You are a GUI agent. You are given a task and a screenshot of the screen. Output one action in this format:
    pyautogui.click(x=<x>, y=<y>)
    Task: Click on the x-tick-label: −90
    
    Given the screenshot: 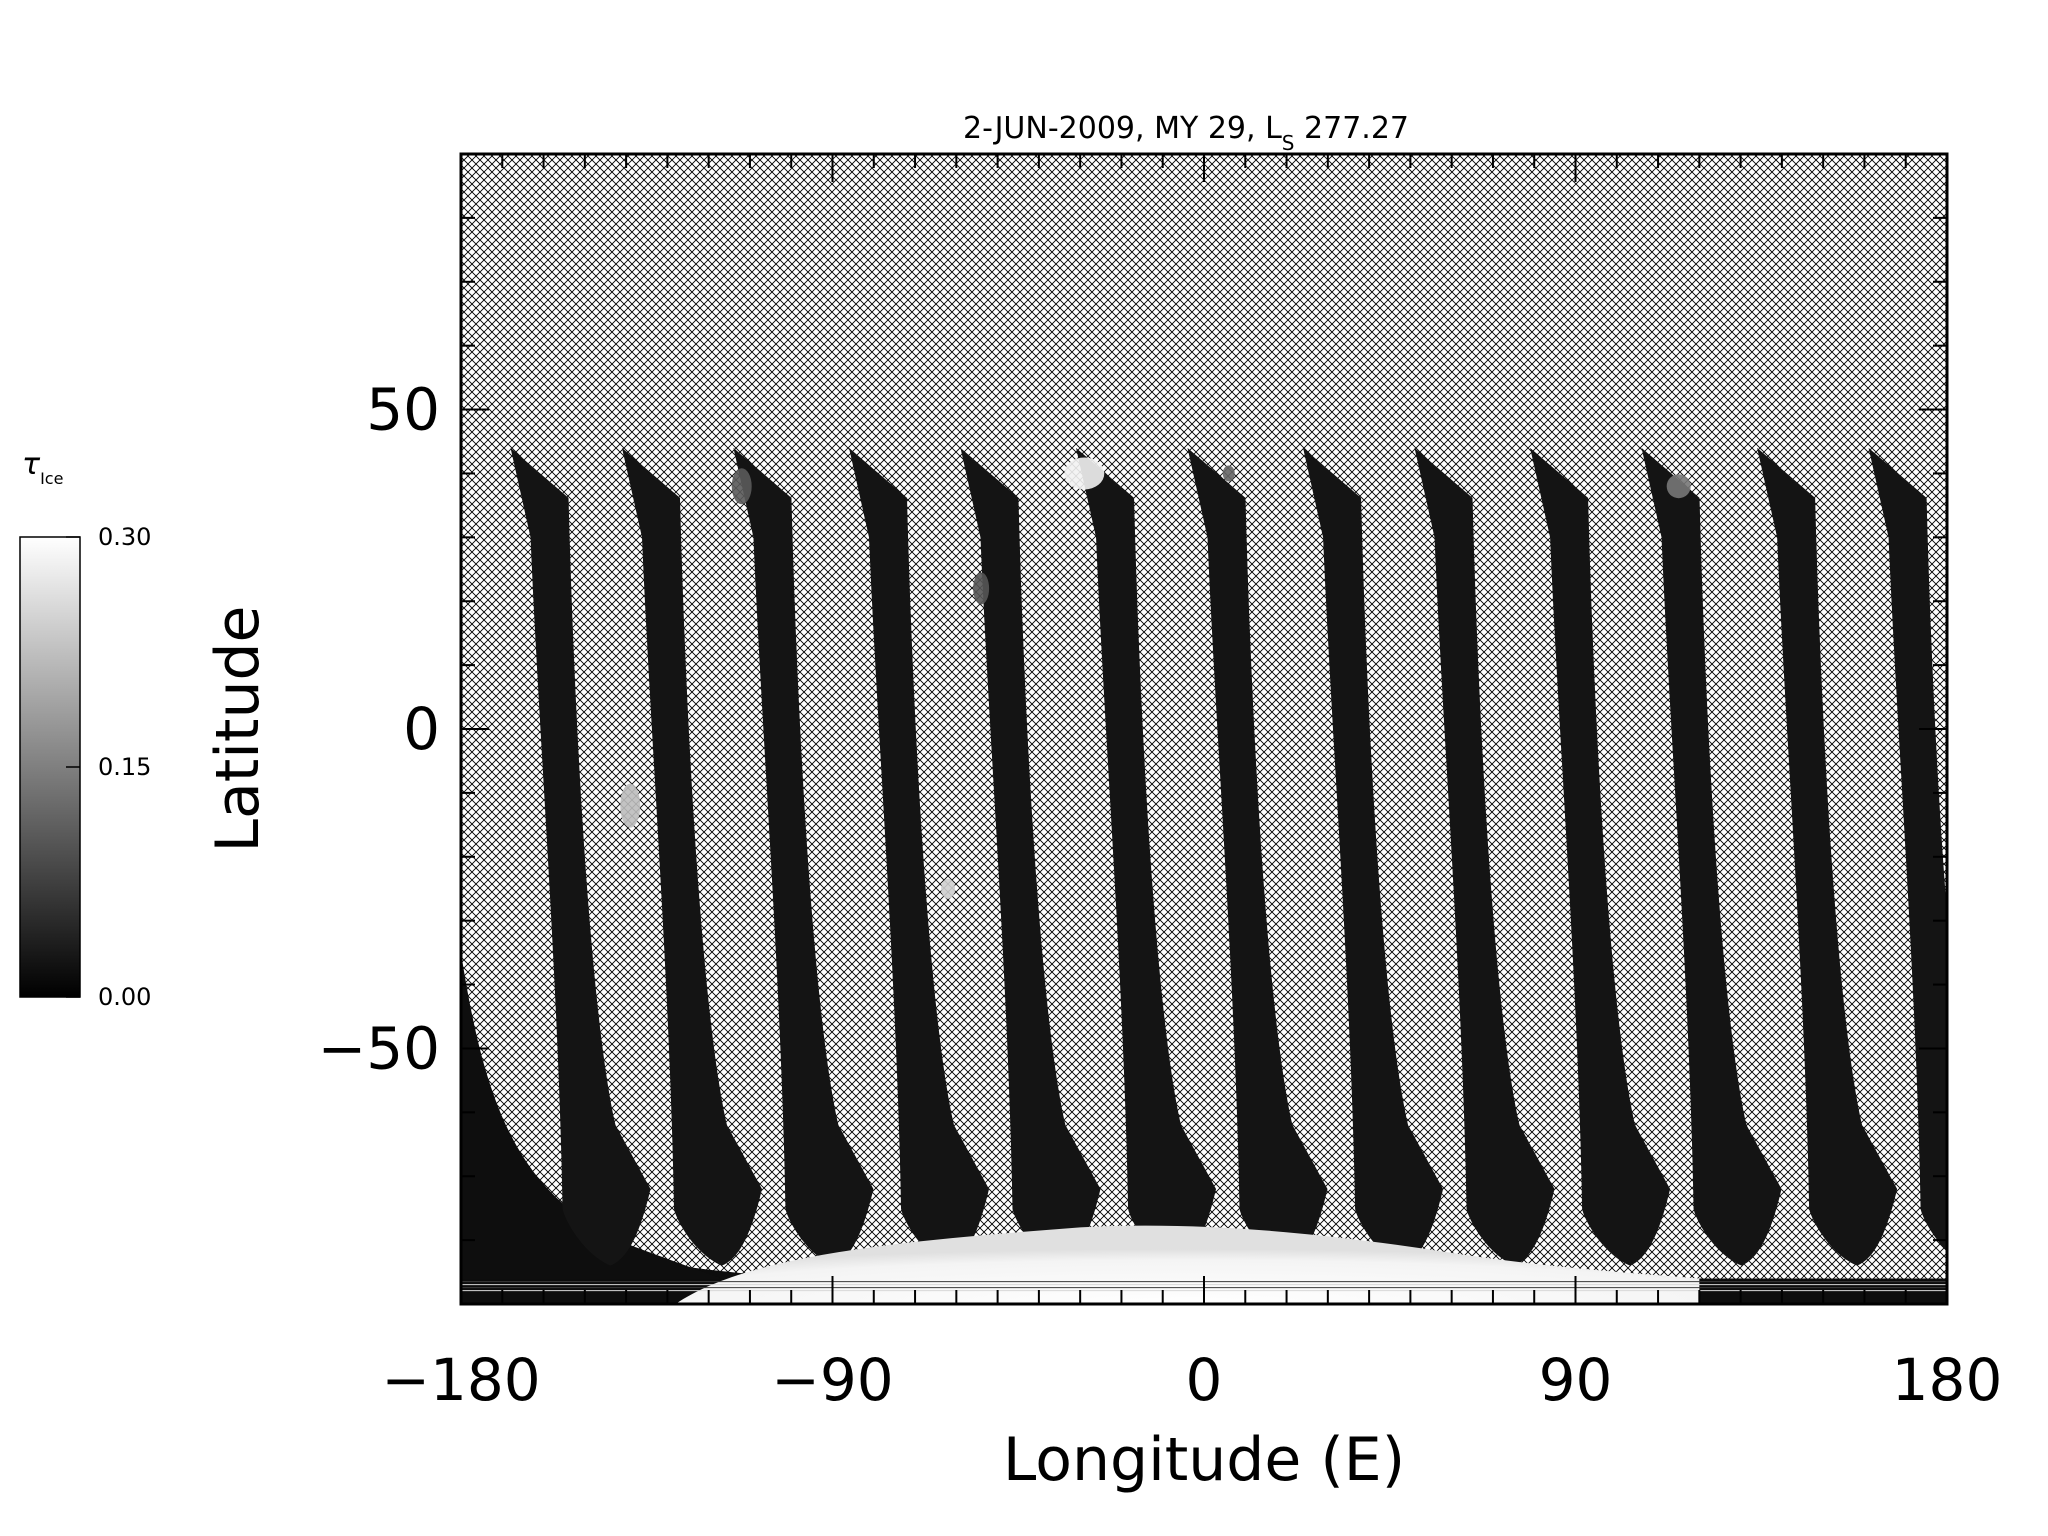 What is the action you would take?
    pyautogui.click(x=832, y=1380)
    